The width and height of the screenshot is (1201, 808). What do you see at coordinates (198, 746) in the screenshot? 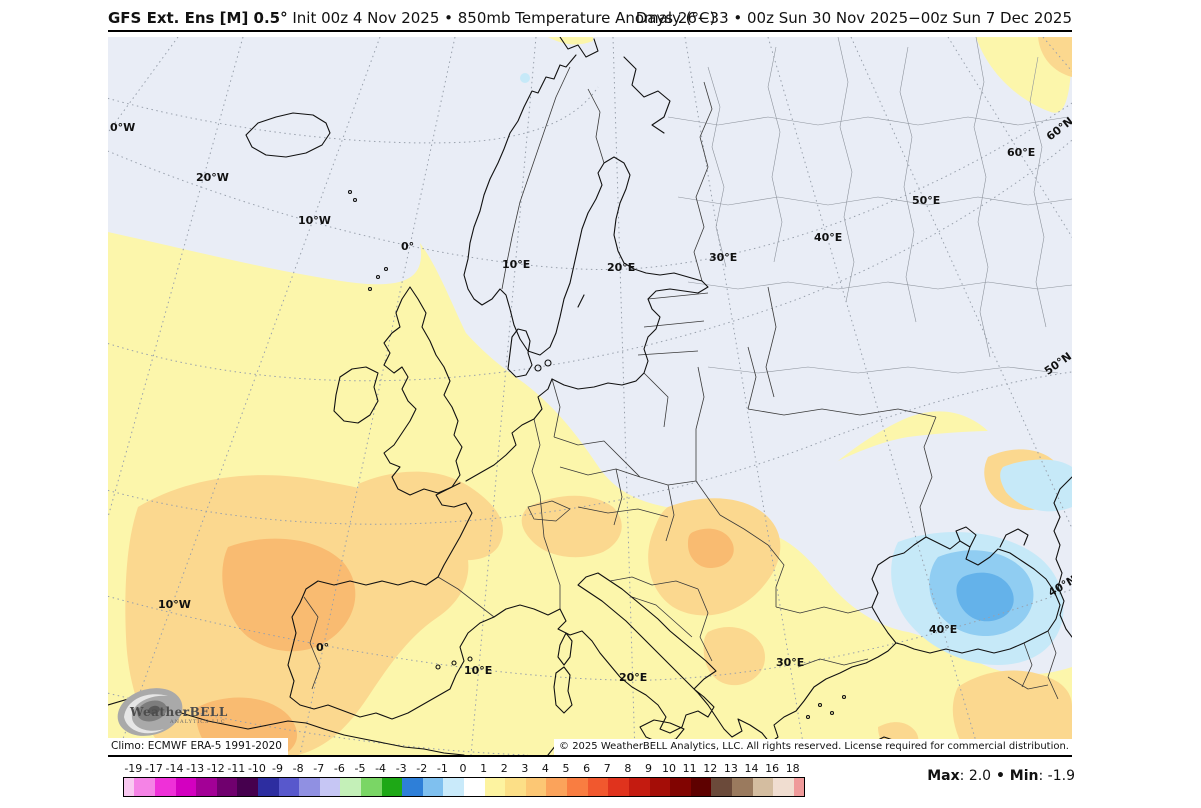
I see `climo-label: Climo: ECMWF ERA-5 1991-2020` at bounding box center [198, 746].